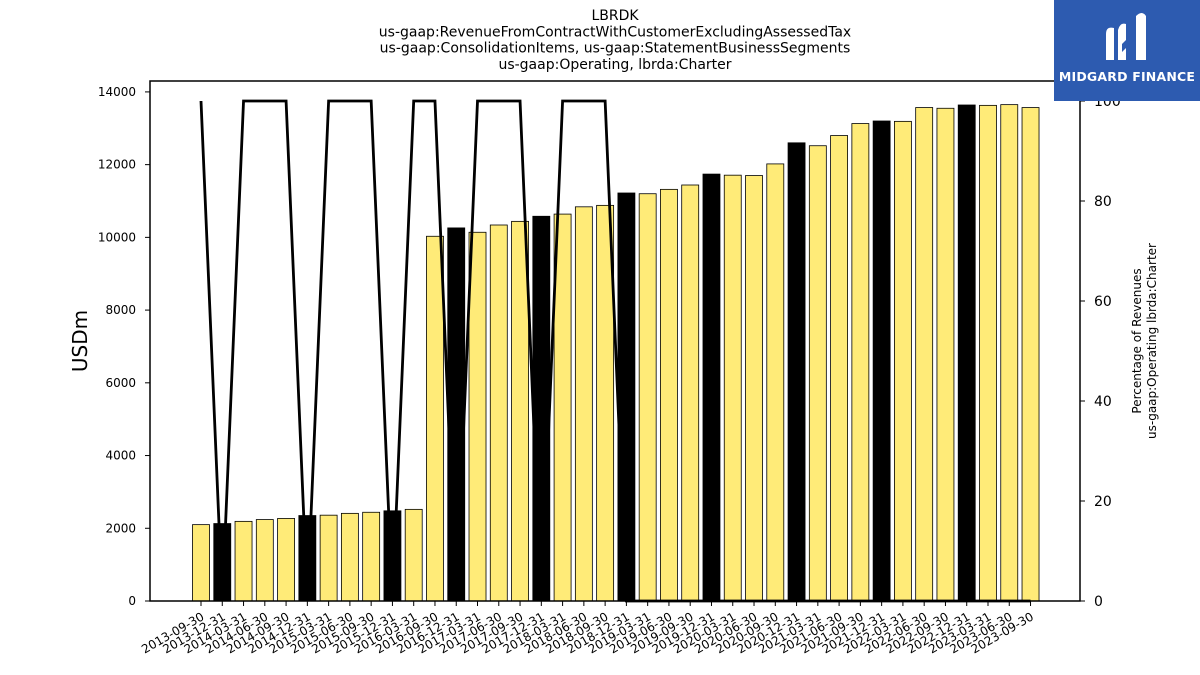 The image size is (1200, 675). I want to click on y-tick-label: 6000, so click(120, 383).